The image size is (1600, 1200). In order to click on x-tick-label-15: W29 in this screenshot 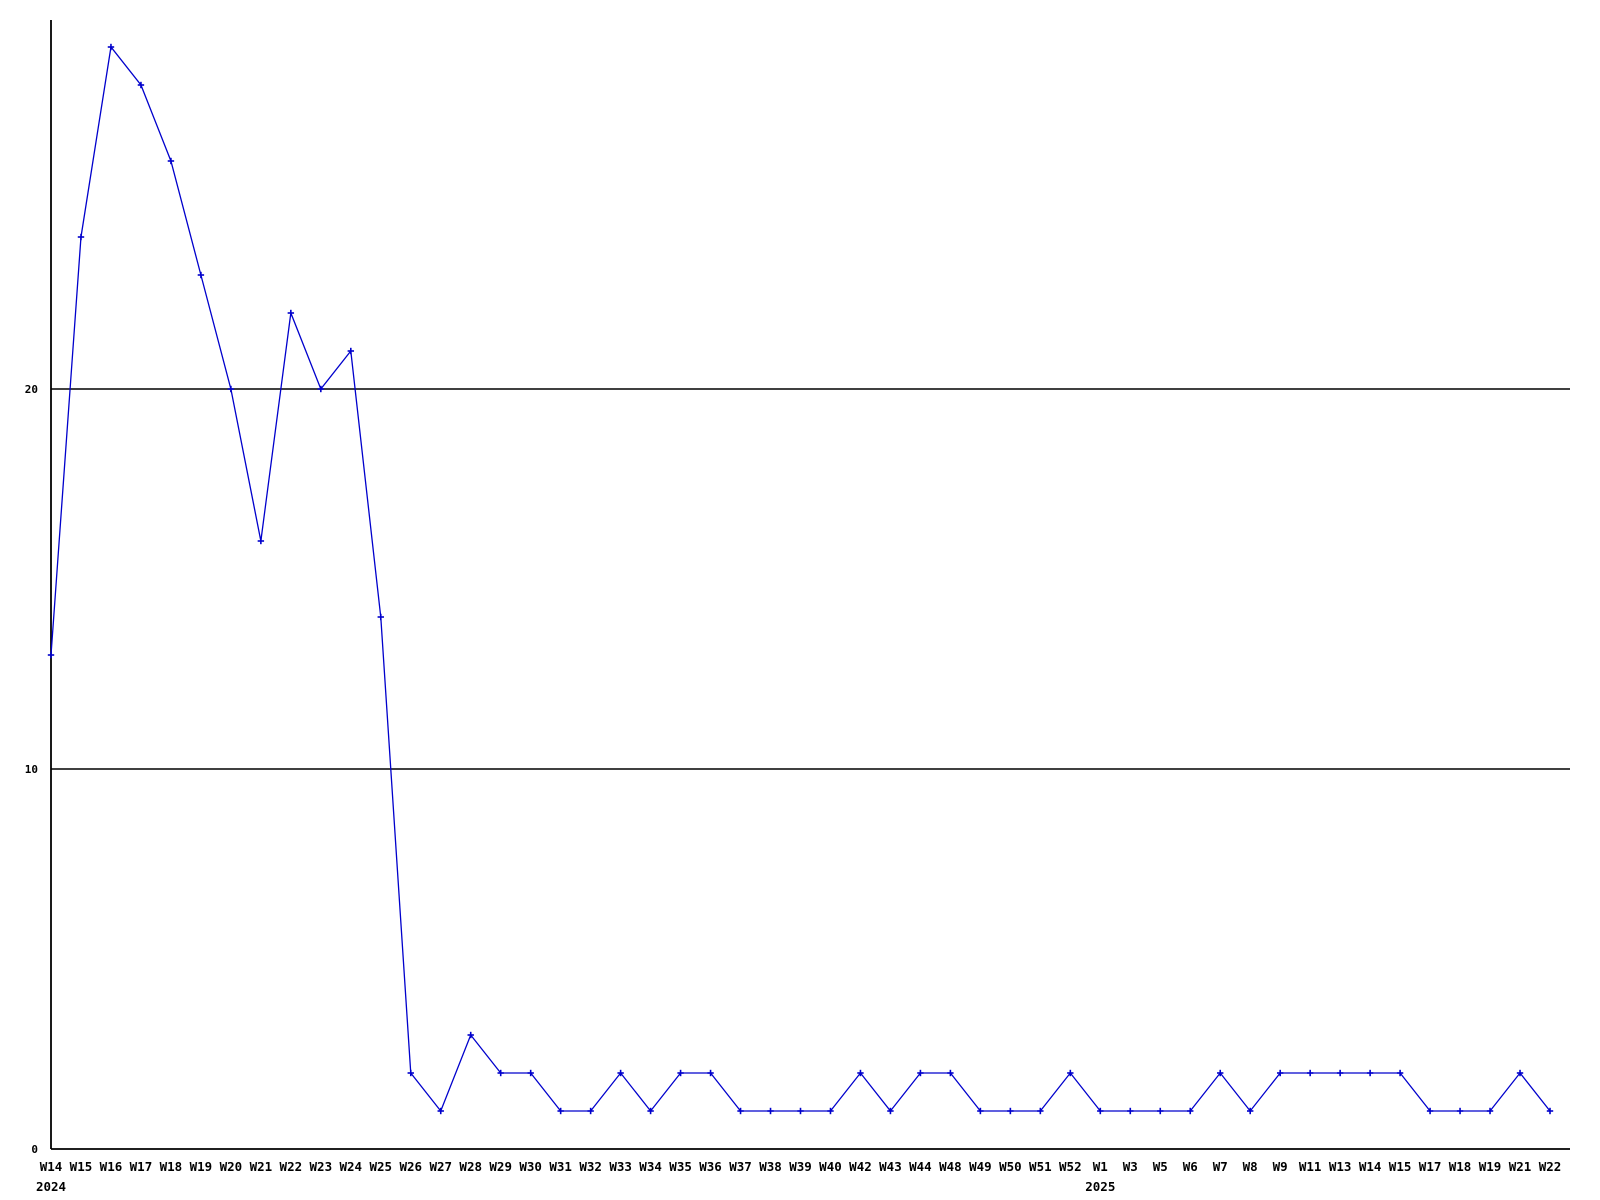, I will do `click(500, 1166)`.